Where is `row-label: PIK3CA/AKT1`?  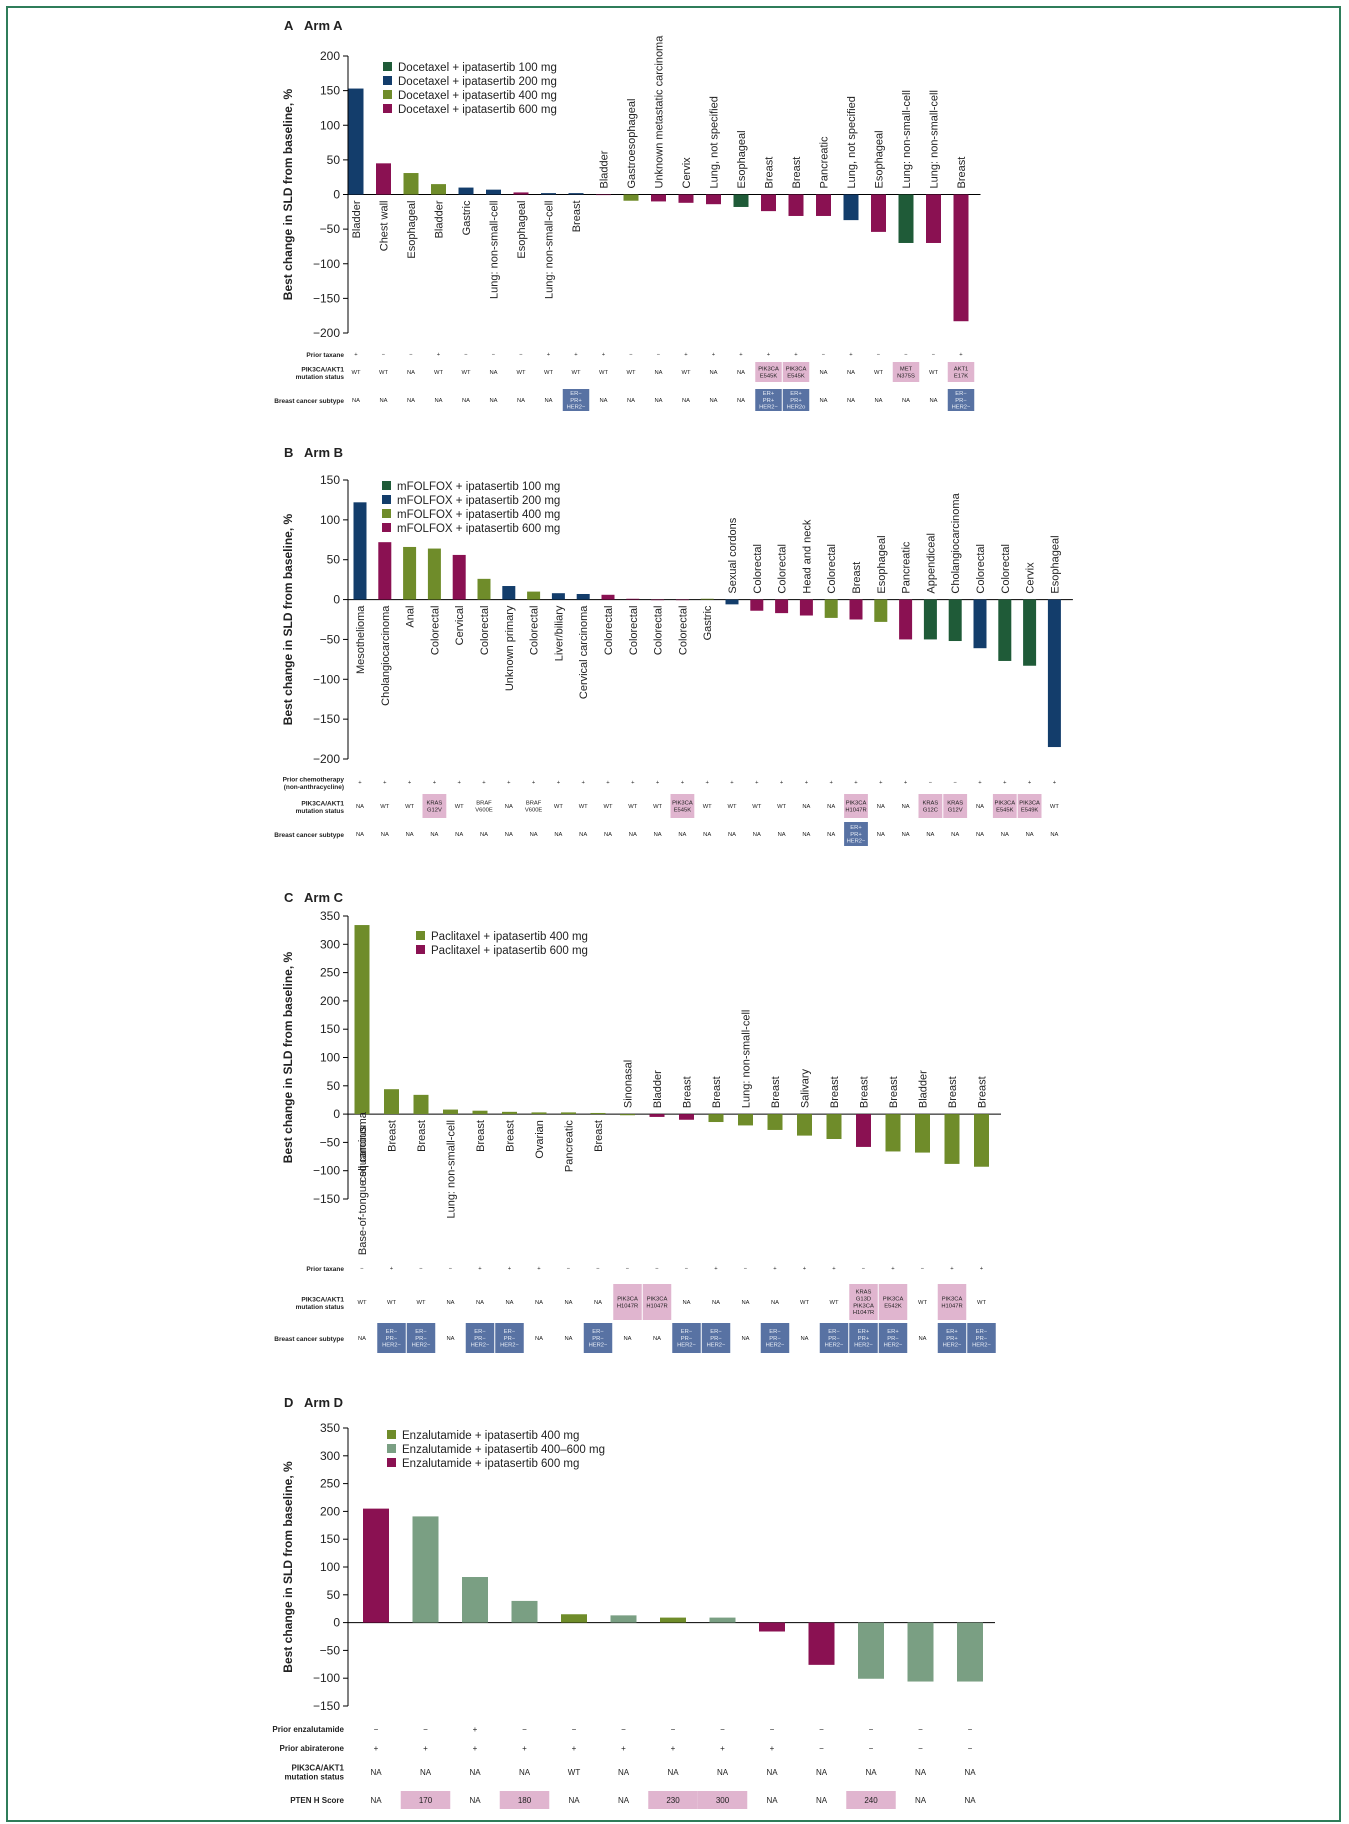
row-label: PIK3CA/AKT1 is located at coordinates (318, 1768).